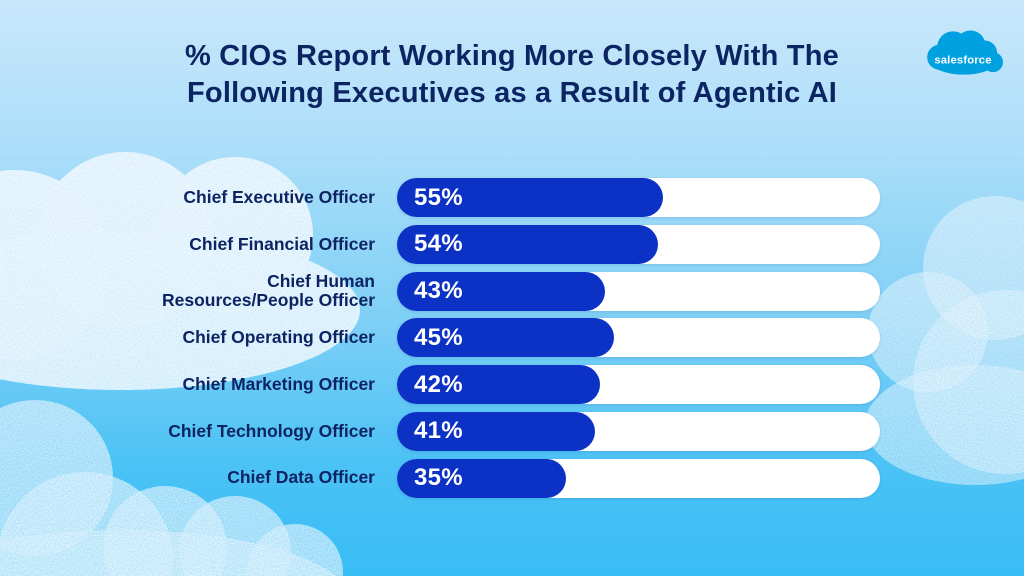  What do you see at coordinates (482, 478) in the screenshot?
I see `bar-fill: 35%` at bounding box center [482, 478].